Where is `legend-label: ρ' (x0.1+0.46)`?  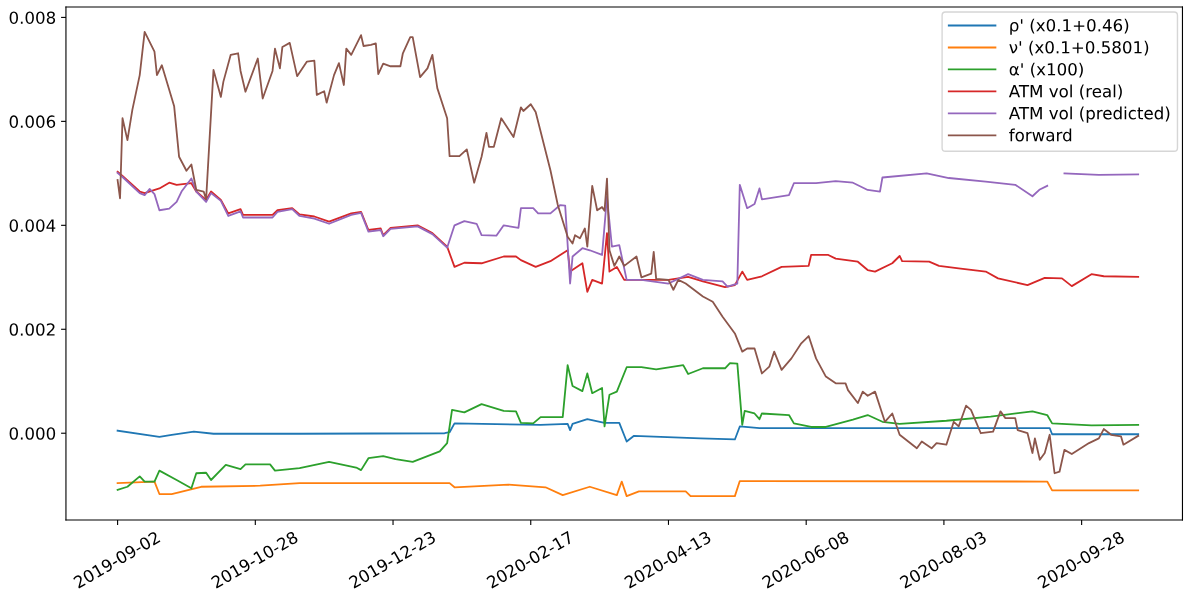
legend-label: ρ' (x0.1+0.46) is located at coordinates (1069, 26).